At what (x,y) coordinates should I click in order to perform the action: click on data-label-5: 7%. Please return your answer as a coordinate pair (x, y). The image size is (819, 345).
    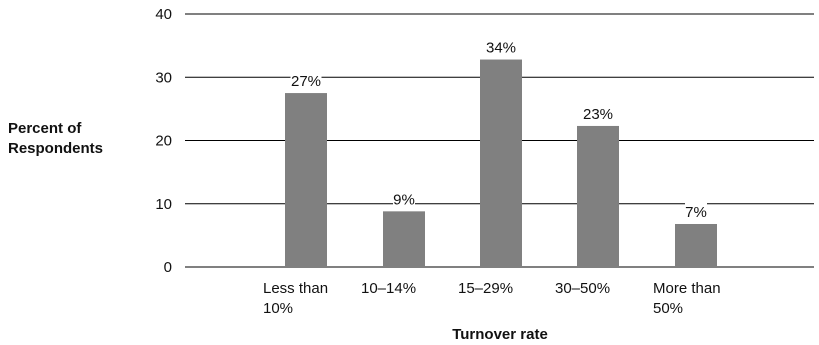
    Looking at the image, I should click on (696, 212).